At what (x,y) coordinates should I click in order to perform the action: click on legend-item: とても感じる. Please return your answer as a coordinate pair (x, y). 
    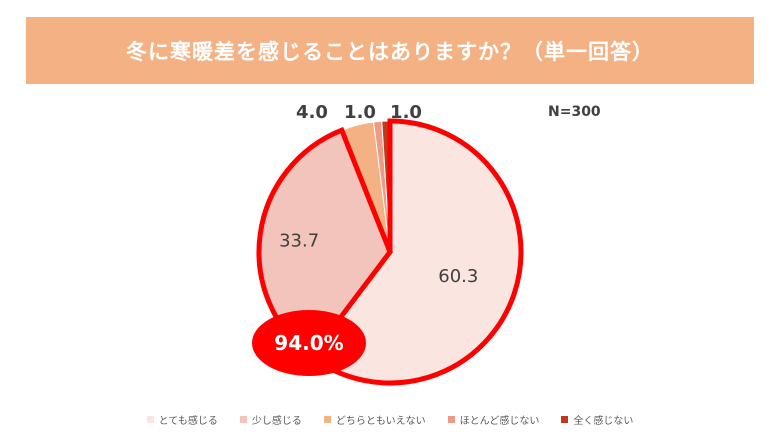
    Looking at the image, I should click on (182, 419).